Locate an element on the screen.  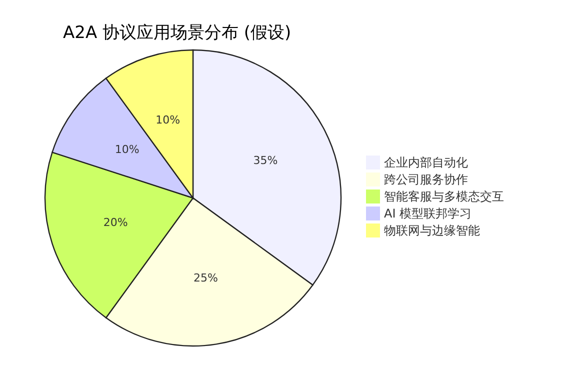
legend-label: 物联网与边缘智能 is located at coordinates (432, 231).